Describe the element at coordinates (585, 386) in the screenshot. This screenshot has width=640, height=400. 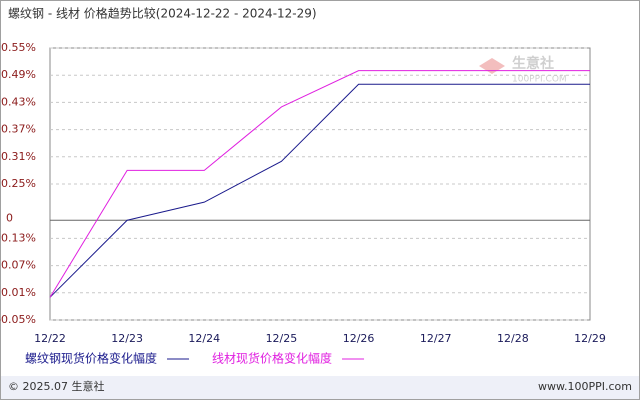
I see `footer-right: www.100PPI.com` at that location.